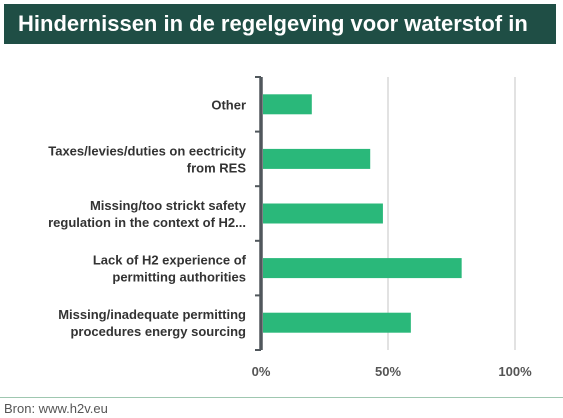 This screenshot has width=563, height=418. I want to click on source-label: Bron: www.h2v.eu, so click(56, 408).